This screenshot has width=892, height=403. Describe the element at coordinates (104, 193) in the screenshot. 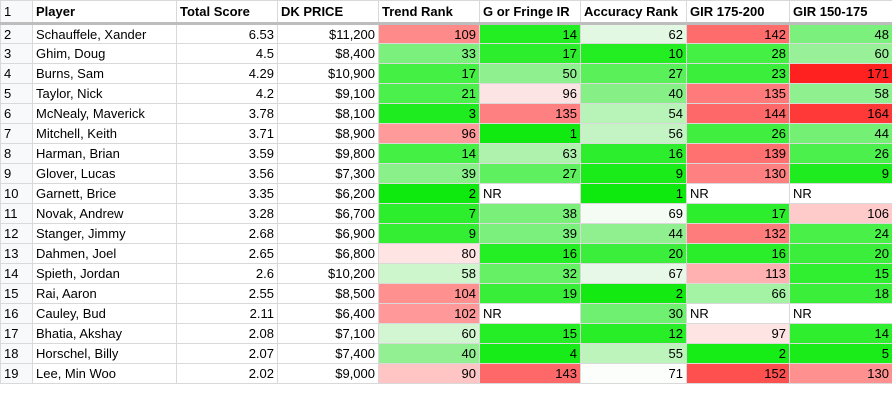

I see `cell-player: Garnett, Brice` at that location.